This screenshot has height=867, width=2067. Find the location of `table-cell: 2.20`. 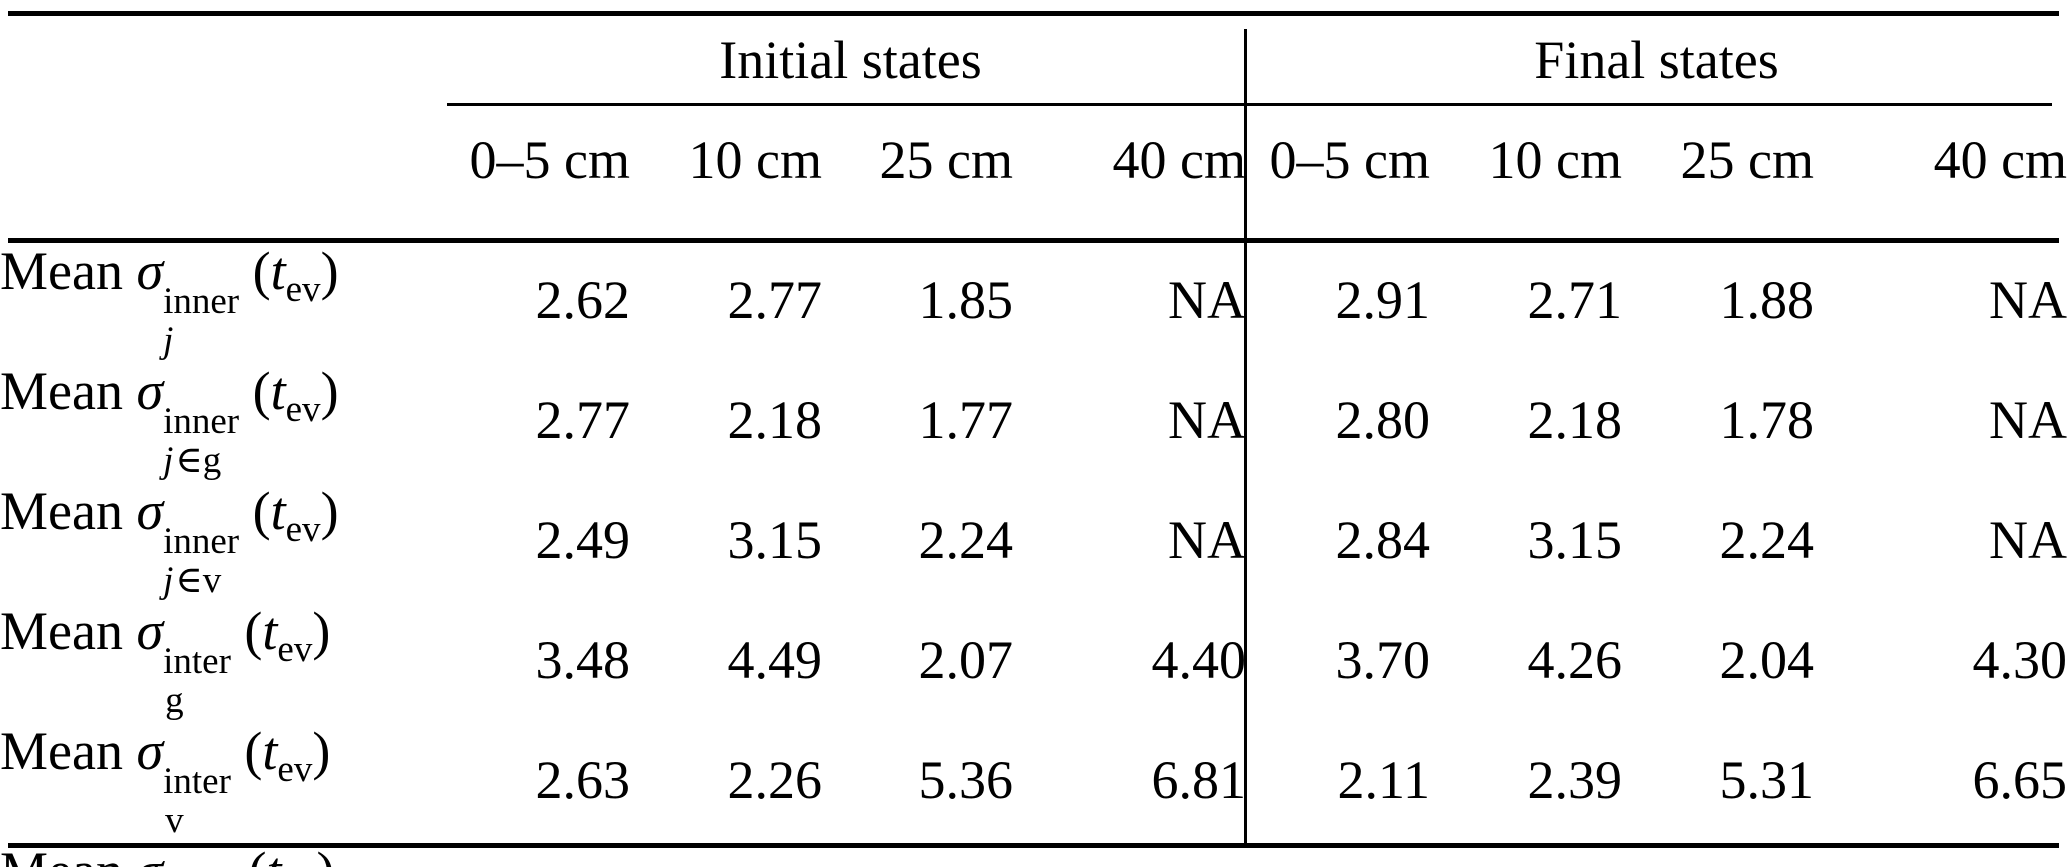

table-cell: 2.20 is located at coordinates (726, 853).